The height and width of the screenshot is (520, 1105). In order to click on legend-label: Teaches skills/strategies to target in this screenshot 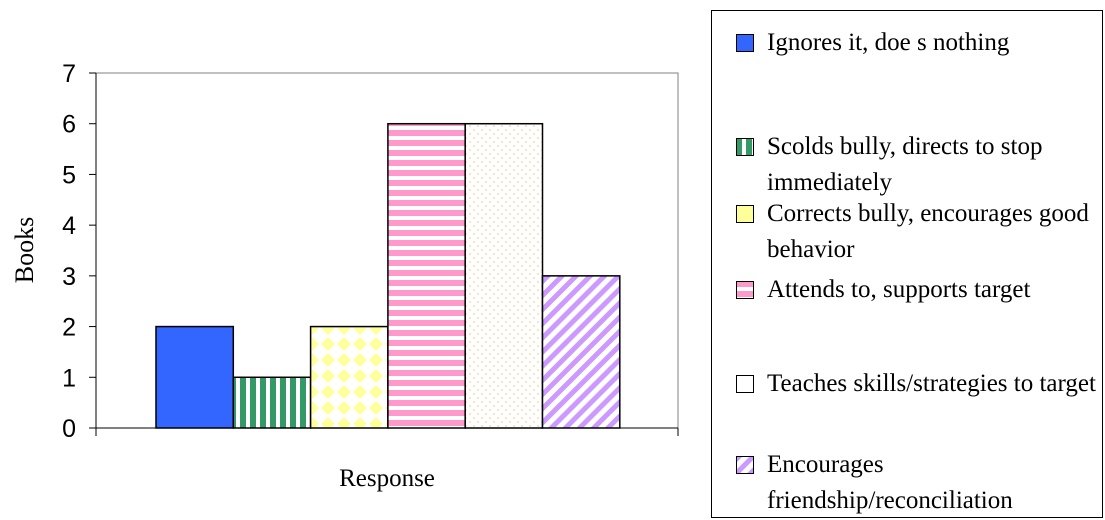, I will do `click(931, 383)`.